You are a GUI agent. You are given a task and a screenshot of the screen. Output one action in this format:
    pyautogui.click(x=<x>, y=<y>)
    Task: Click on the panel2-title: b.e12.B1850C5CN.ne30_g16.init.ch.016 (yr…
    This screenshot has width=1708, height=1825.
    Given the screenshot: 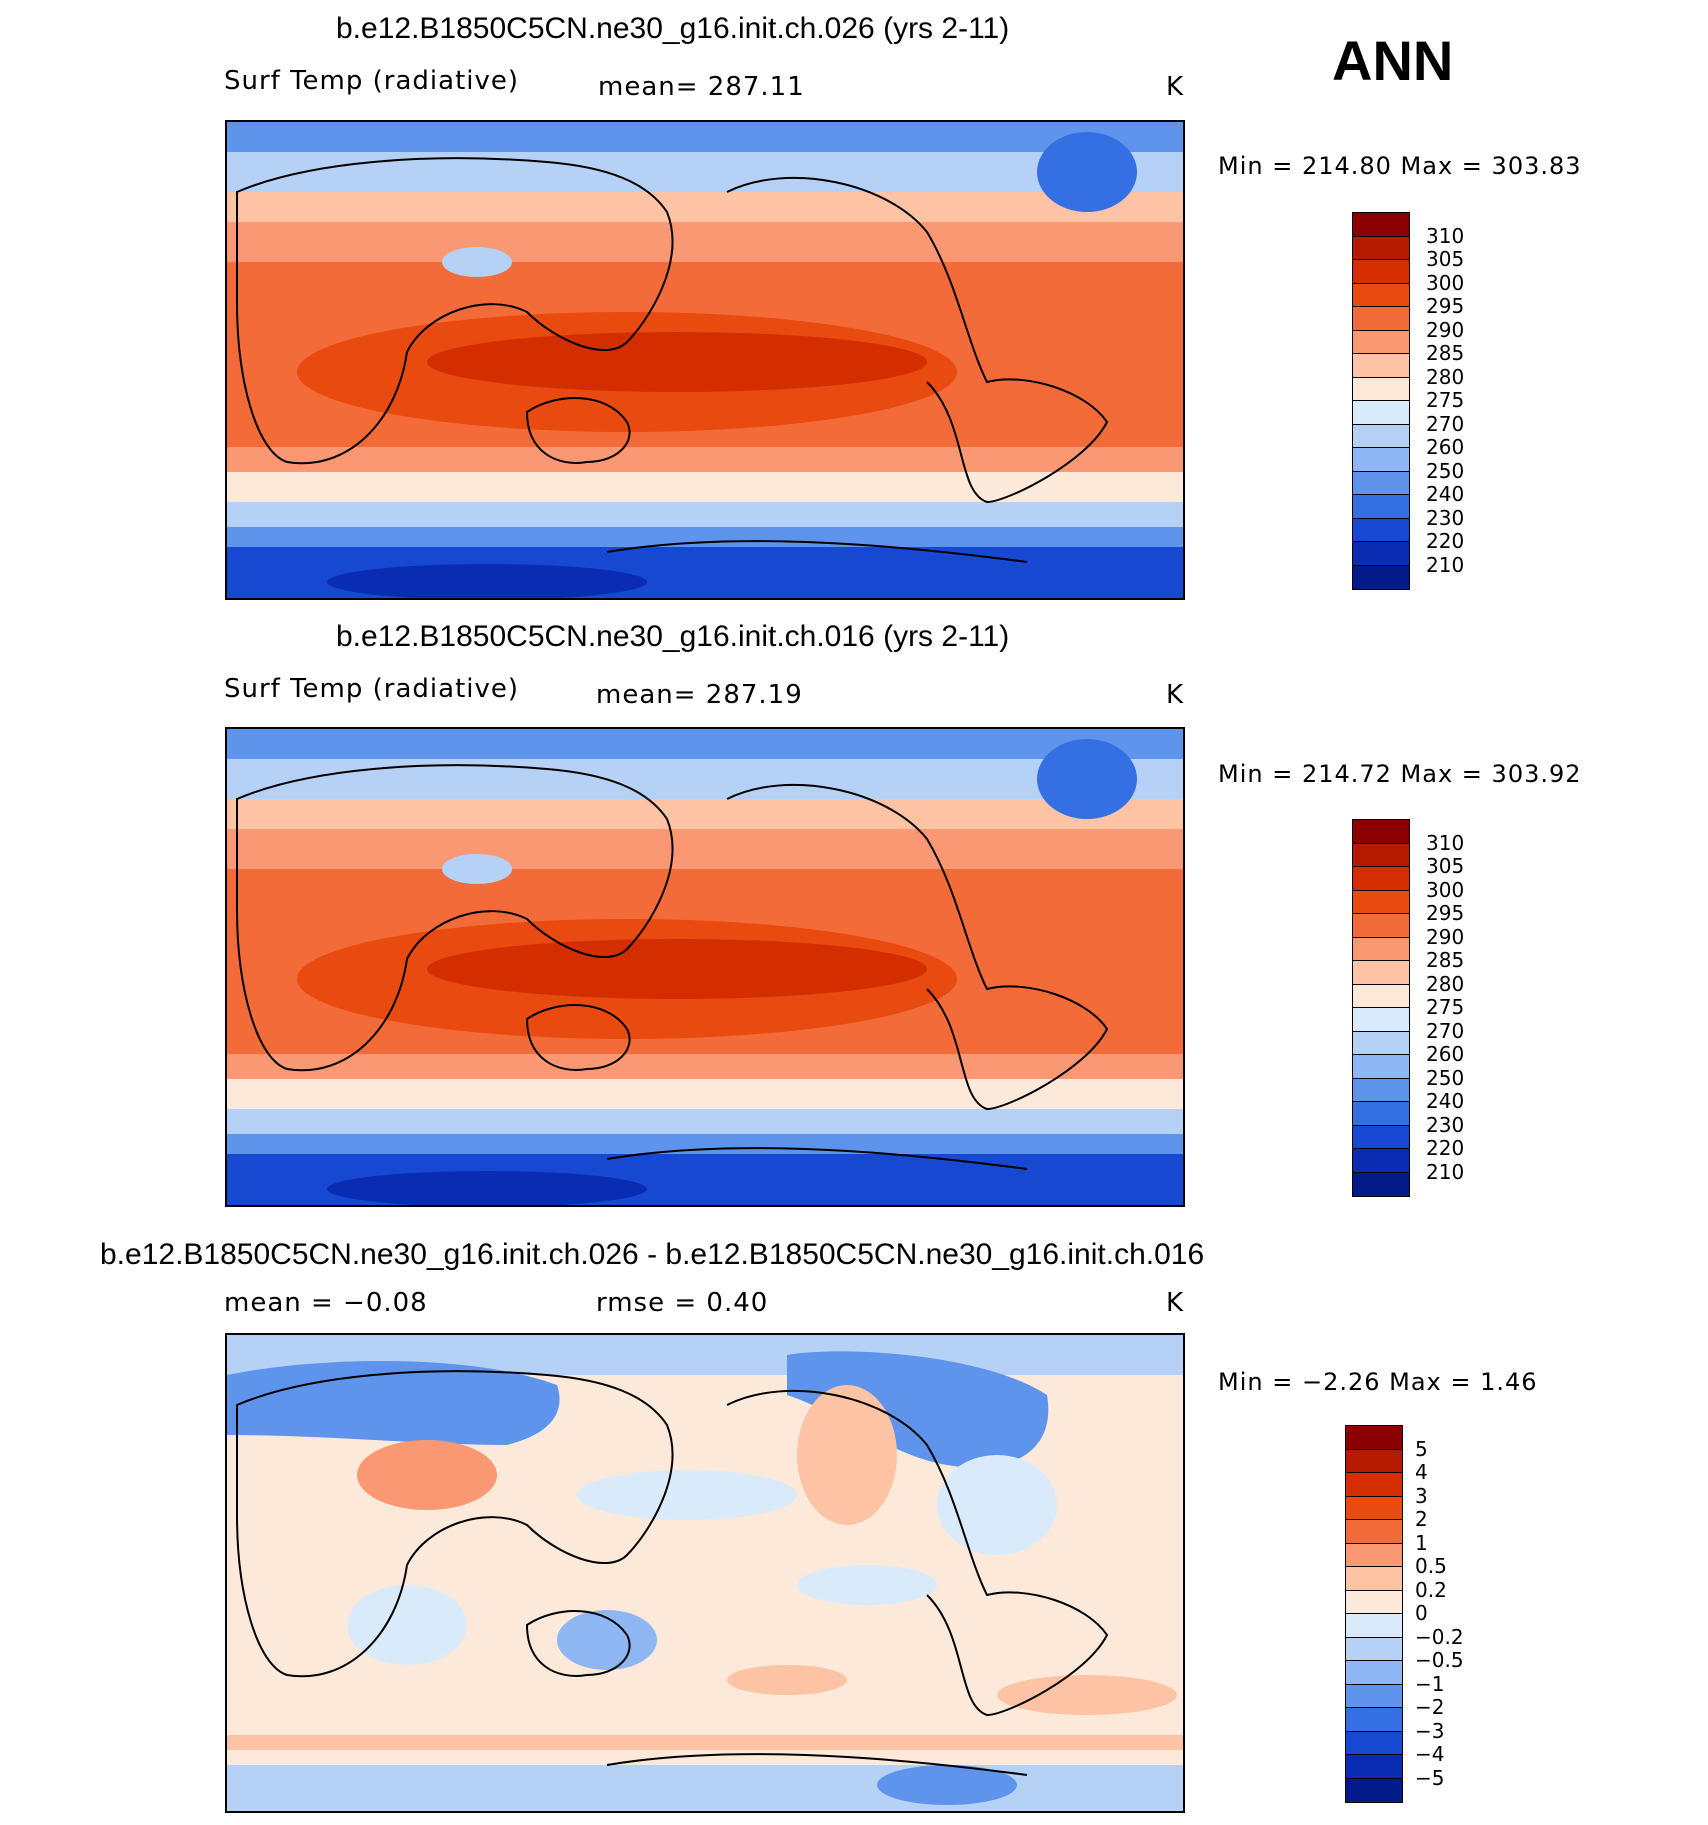 What is the action you would take?
    pyautogui.click(x=673, y=636)
    